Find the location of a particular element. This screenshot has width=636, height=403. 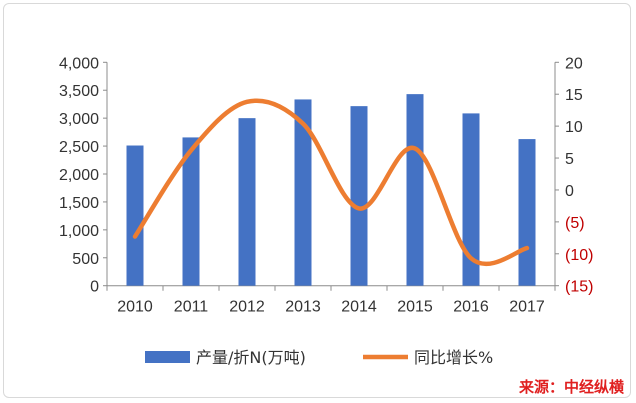

source-label: 来源：中经纵横 is located at coordinates (571, 387).